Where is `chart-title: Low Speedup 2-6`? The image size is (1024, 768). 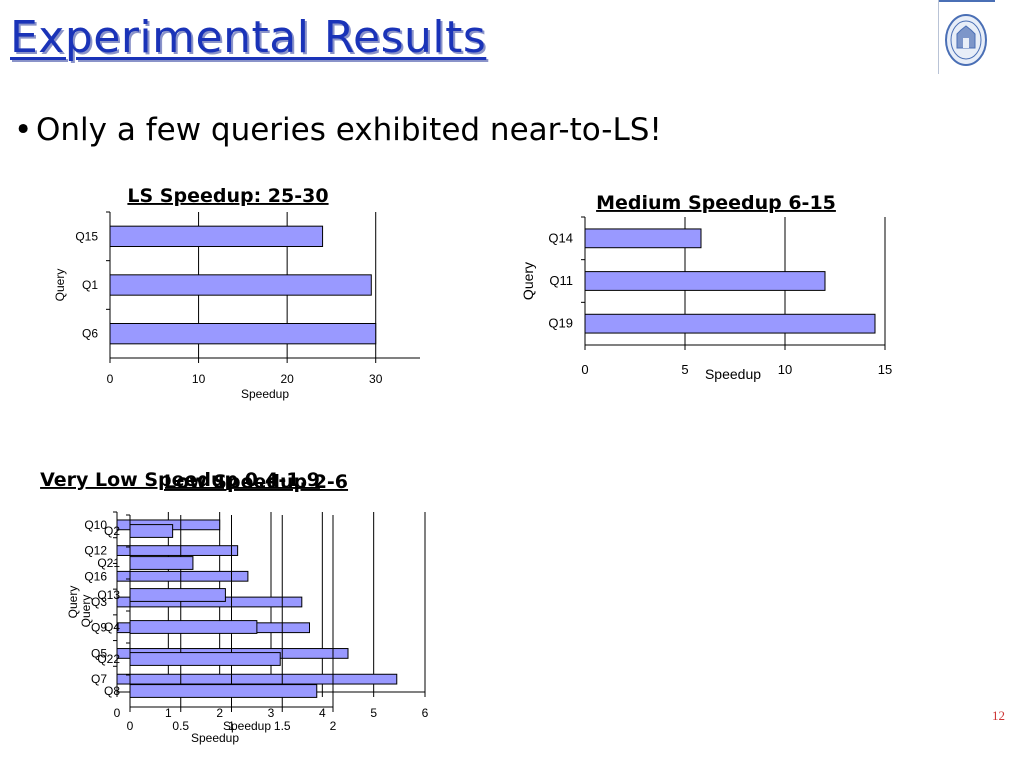
chart-title: Low Speedup 2-6 is located at coordinates (256, 482).